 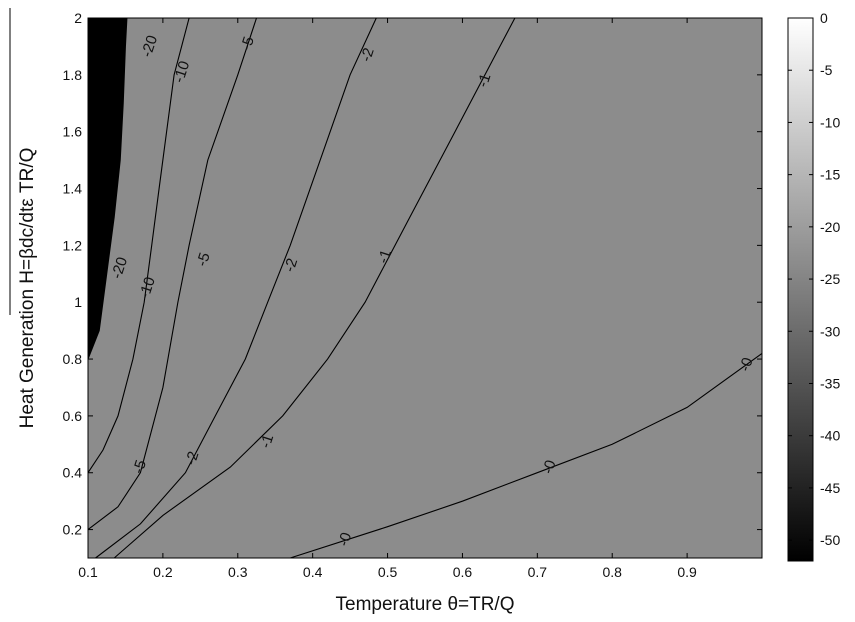 What do you see at coordinates (388, 572) in the screenshot?
I see `x-tick-label-4: 0.5` at bounding box center [388, 572].